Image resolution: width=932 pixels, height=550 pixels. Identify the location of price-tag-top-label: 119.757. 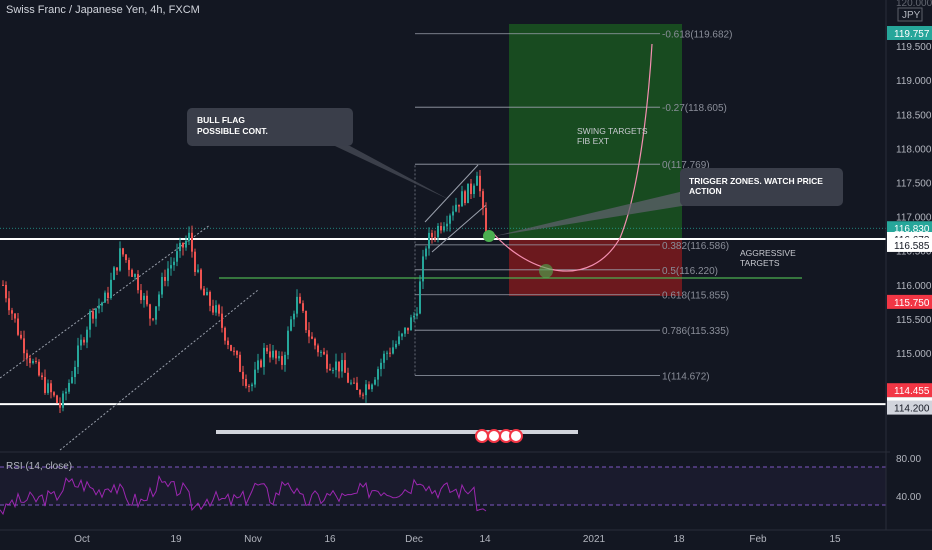
(912, 34).